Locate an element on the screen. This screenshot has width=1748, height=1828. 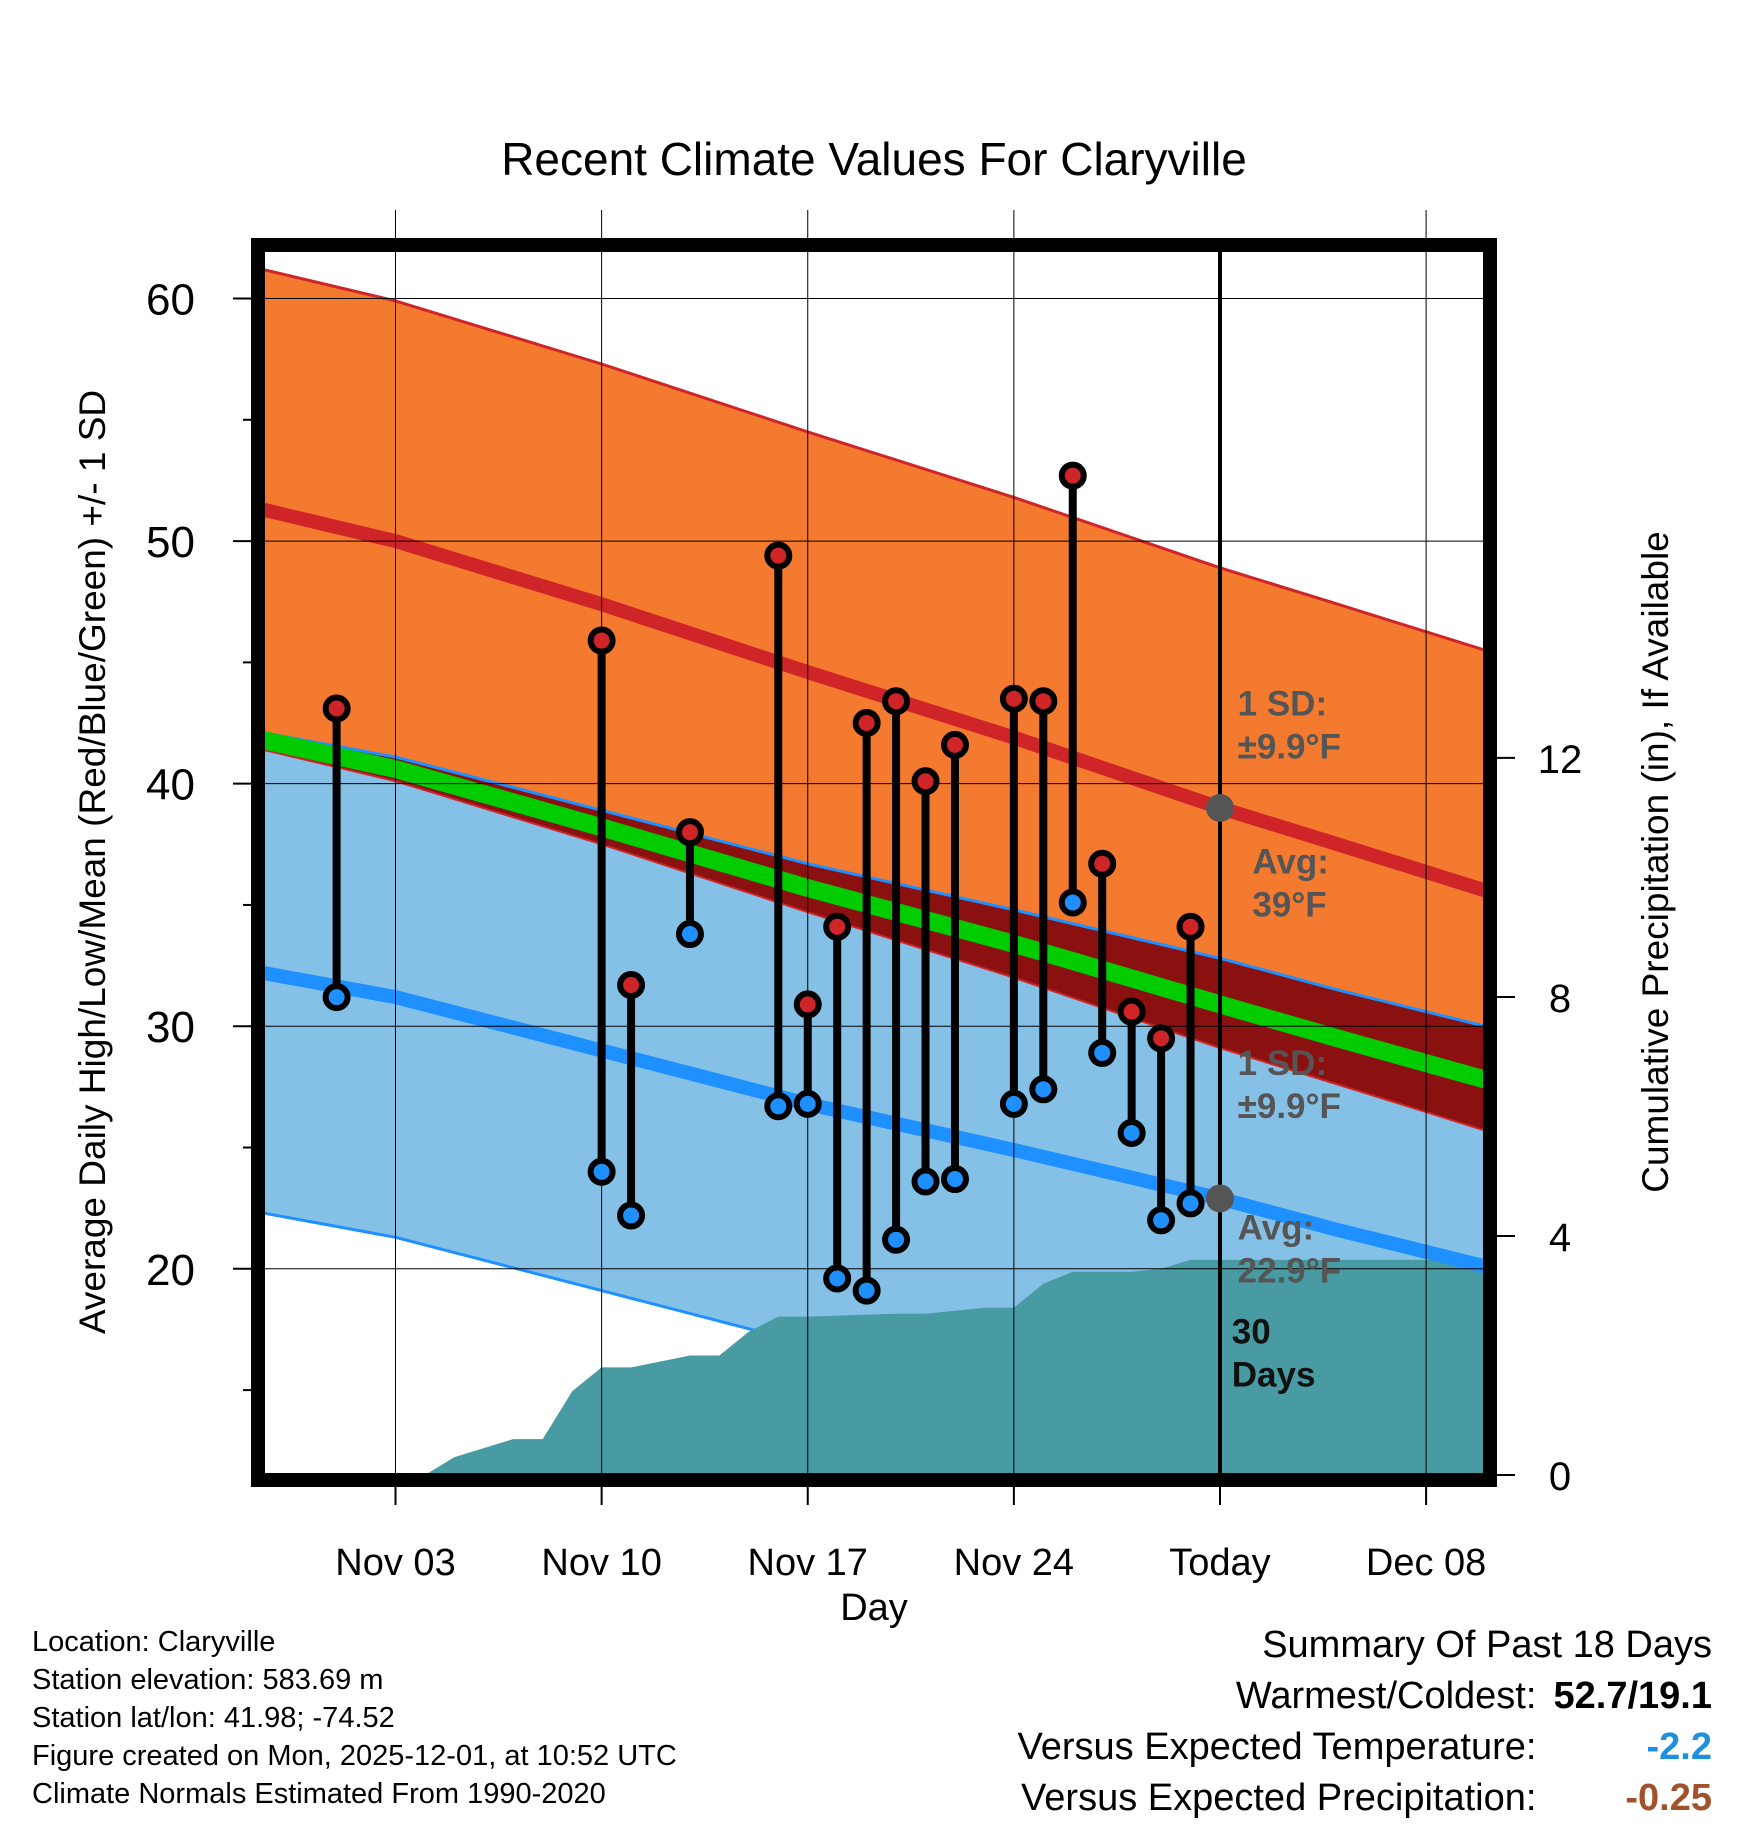
warm-cold-value: 52.7/19.1 is located at coordinates (1632, 1696).